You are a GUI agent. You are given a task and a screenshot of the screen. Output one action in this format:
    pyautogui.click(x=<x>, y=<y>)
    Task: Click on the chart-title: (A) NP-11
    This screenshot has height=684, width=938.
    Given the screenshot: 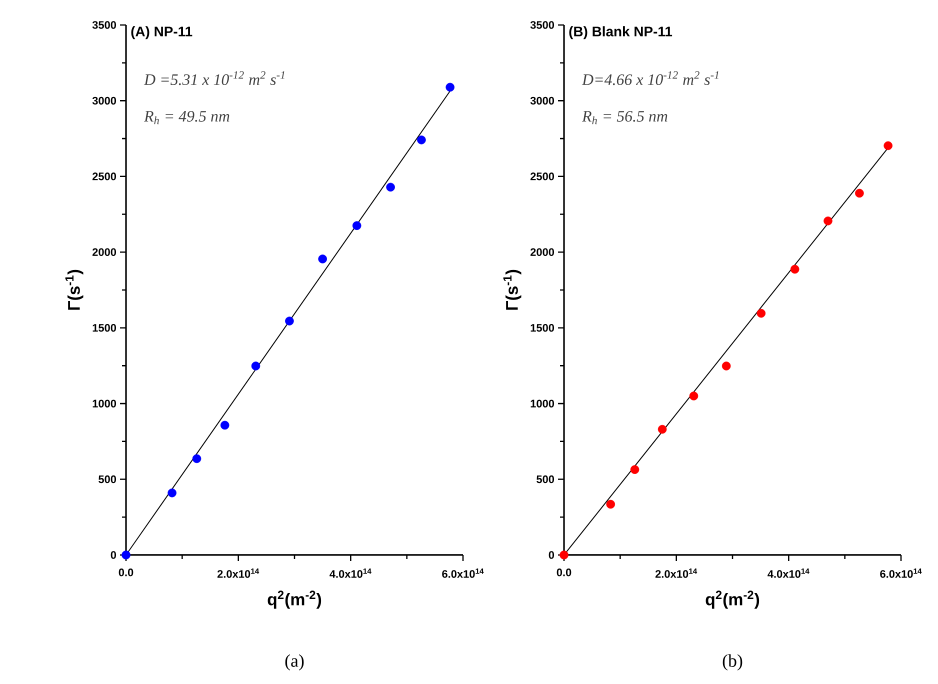 What is the action you would take?
    pyautogui.click(x=161, y=33)
    